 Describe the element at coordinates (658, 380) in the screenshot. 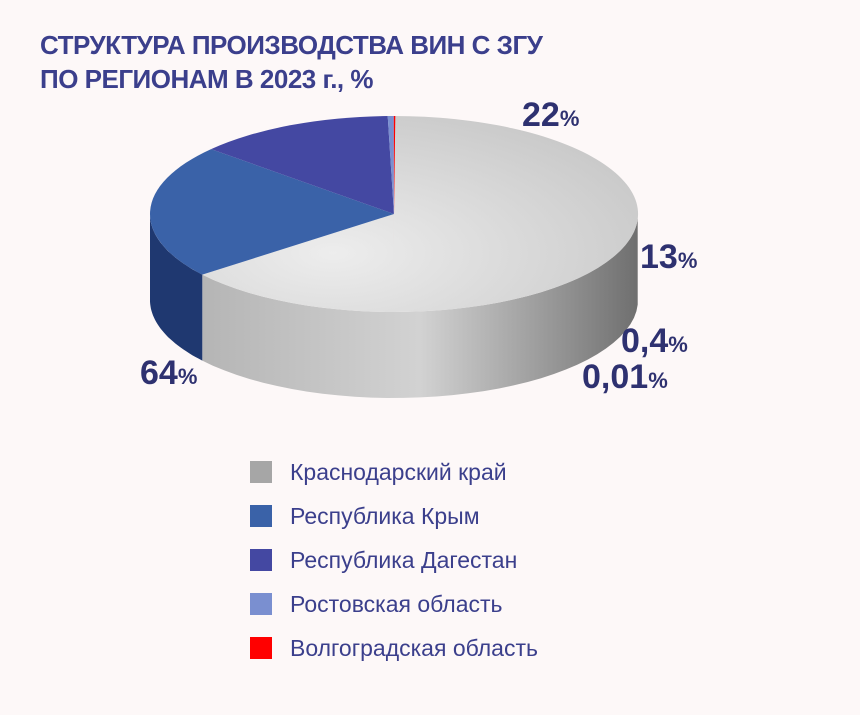

I see `data-label-unit-4: %` at that location.